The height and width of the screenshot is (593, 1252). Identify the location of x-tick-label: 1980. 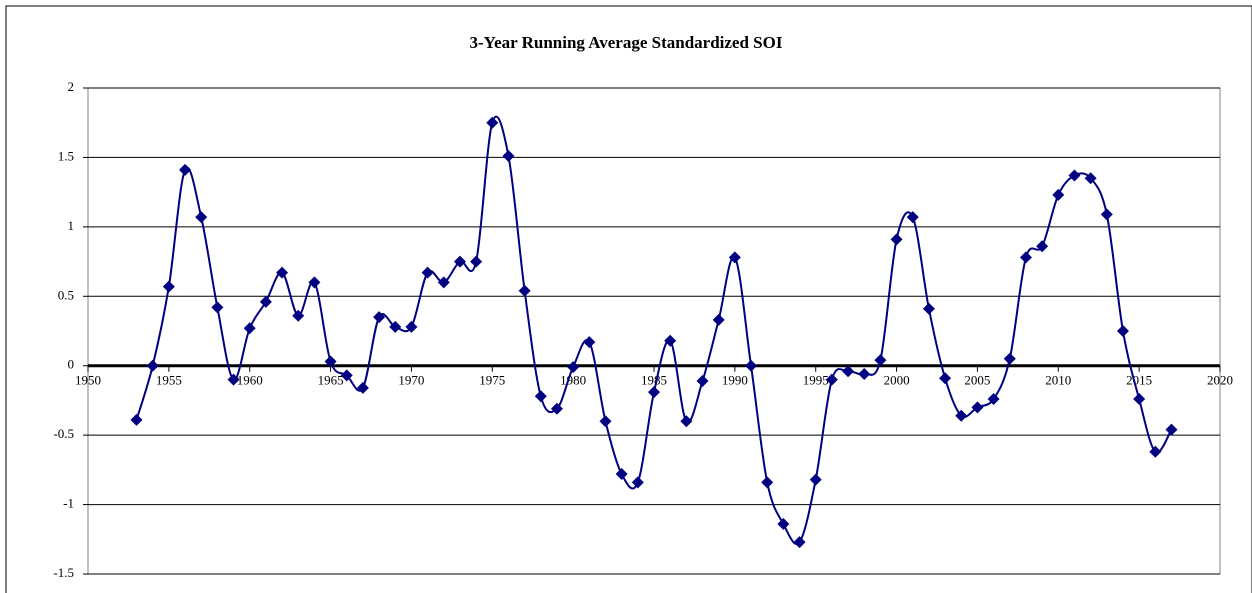
(573, 380).